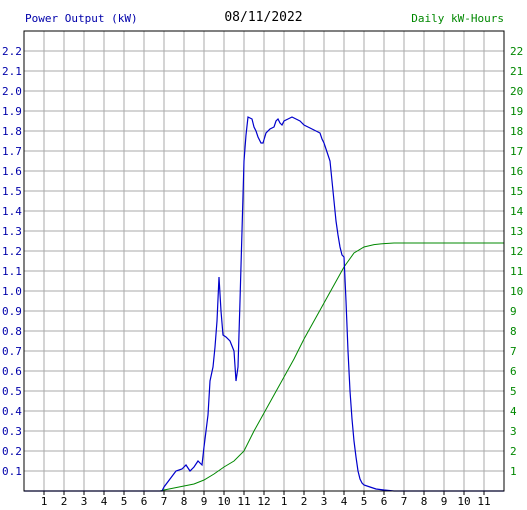 This screenshot has height=510, width=527. What do you see at coordinates (12, 231) in the screenshot?
I see `left-tick-label: 1.3` at bounding box center [12, 231].